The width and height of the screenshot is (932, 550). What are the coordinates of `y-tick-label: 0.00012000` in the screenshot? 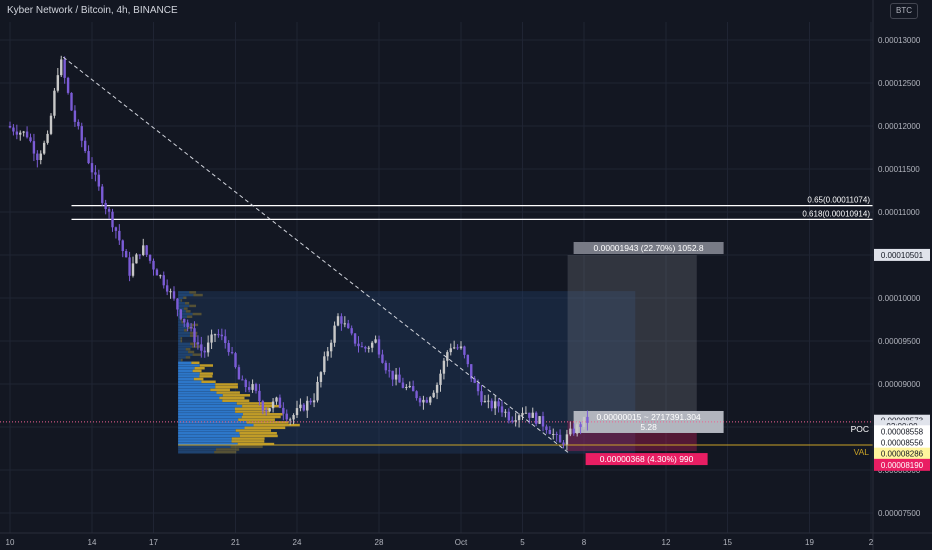 It's located at (899, 126).